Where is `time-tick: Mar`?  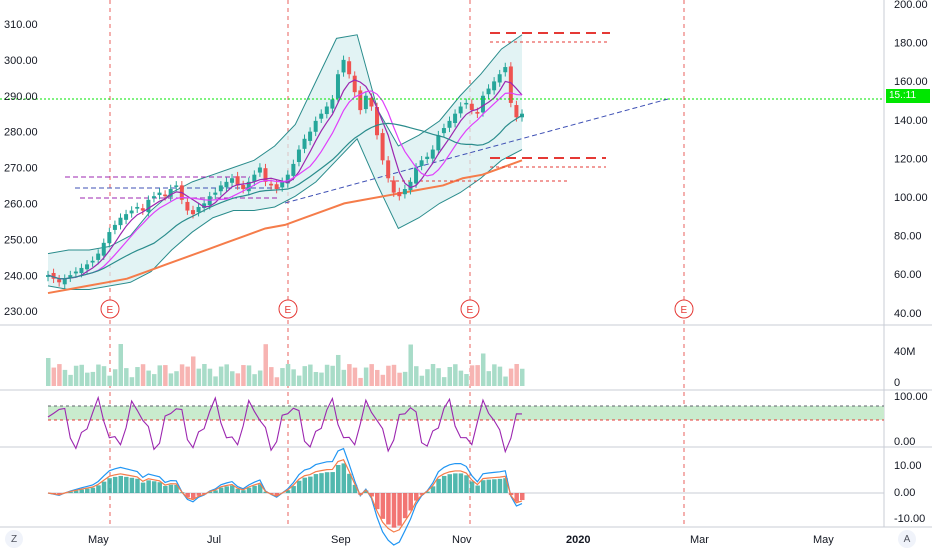
time-tick: Mar is located at coordinates (699, 540).